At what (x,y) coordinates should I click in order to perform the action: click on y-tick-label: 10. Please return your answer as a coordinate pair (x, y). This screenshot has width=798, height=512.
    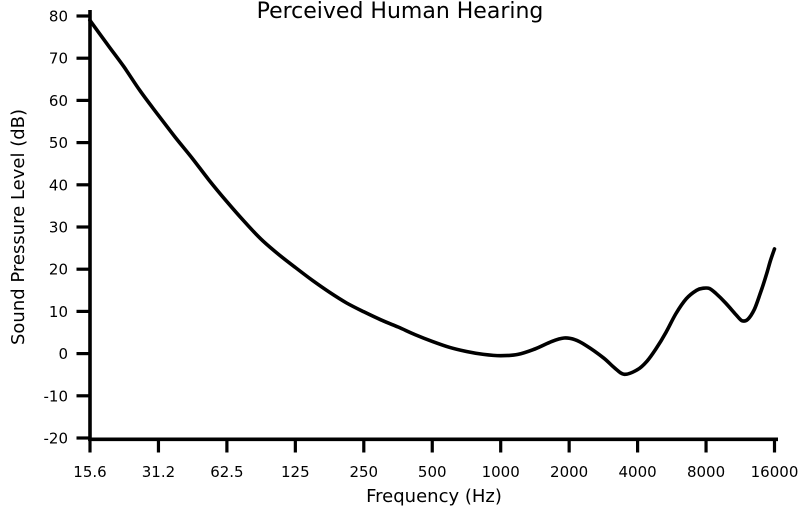
    Looking at the image, I should click on (58, 312).